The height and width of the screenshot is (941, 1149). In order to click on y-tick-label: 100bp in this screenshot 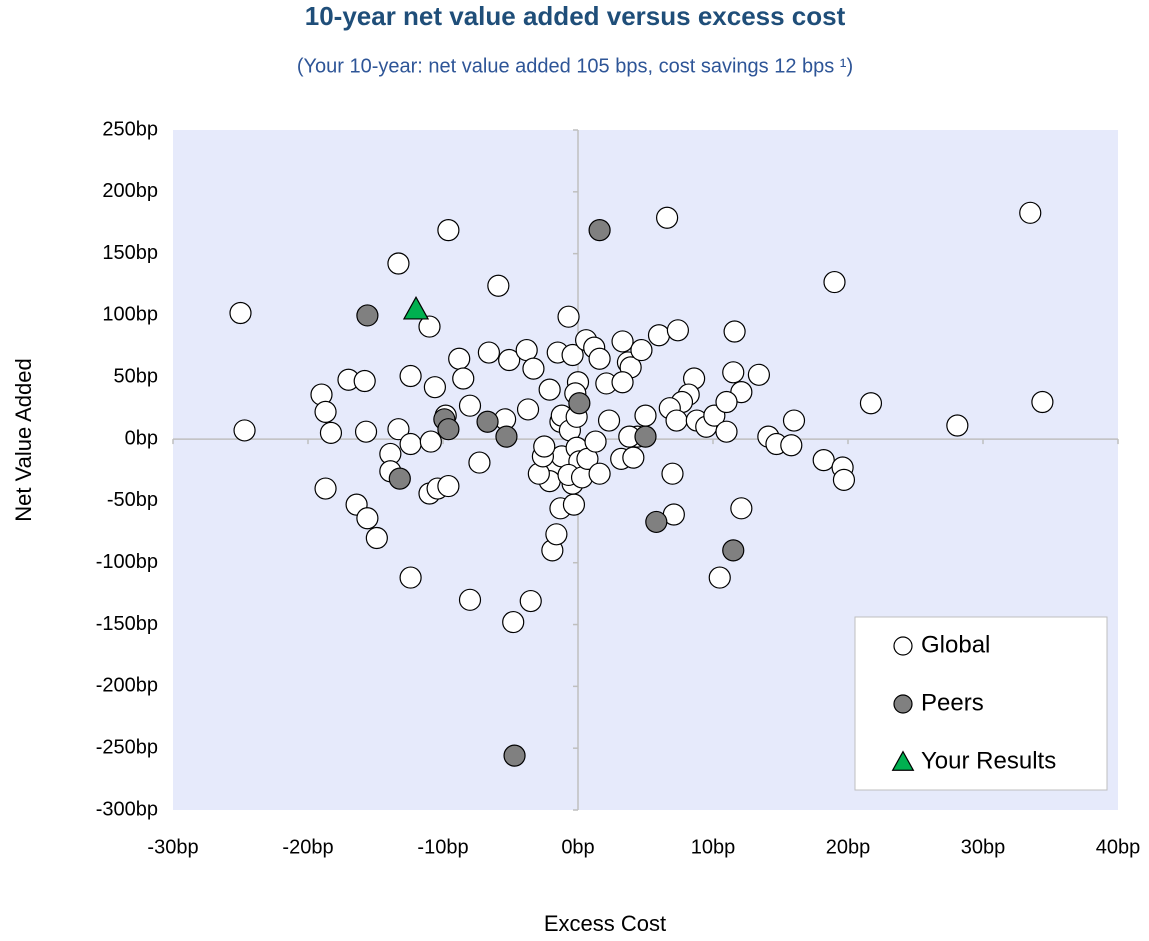, I will do `click(130, 315)`.